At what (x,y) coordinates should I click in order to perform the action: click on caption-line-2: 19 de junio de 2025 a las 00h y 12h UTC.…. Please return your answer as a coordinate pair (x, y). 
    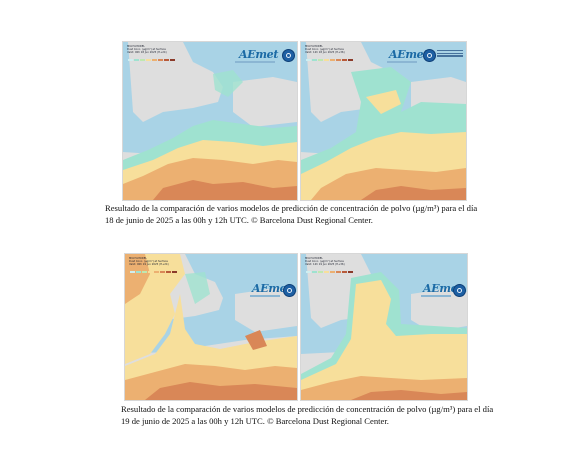
    Looking at the image, I should click on (255, 420).